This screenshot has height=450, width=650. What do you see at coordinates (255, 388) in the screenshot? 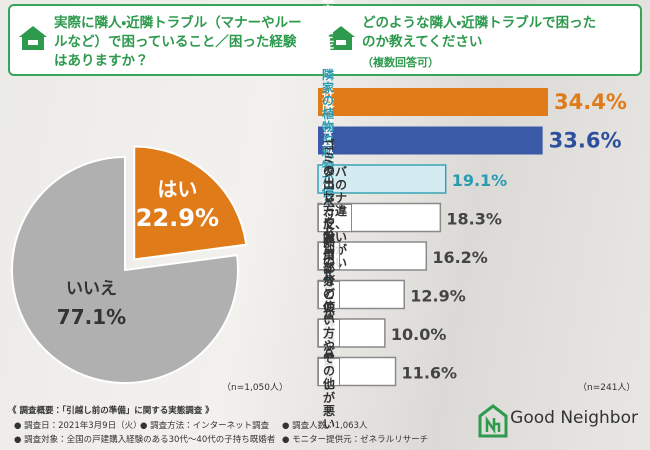
I see `pie-note: （n=1,050人）` at bounding box center [255, 388].